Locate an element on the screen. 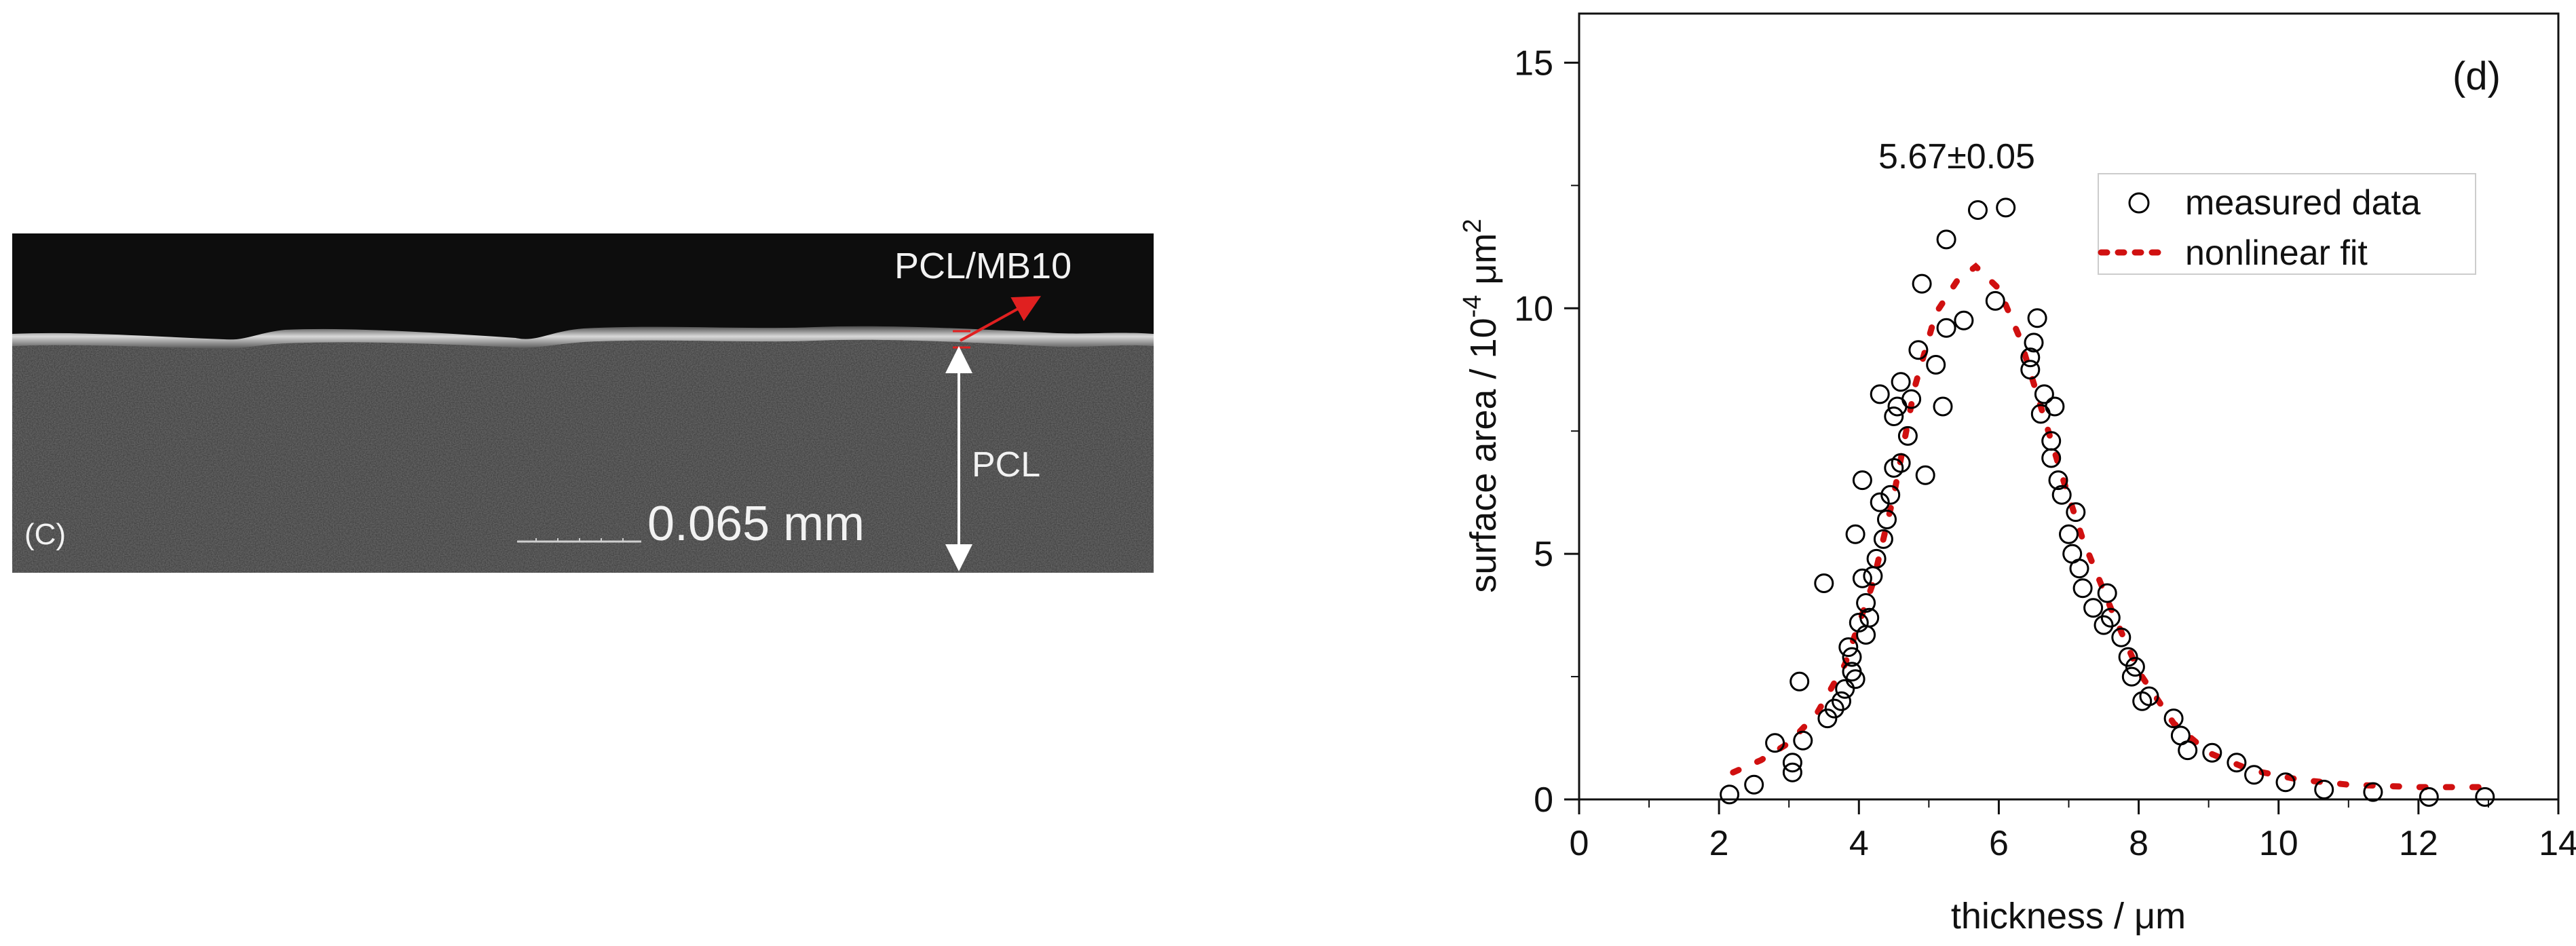  chart-panel-label: (d) is located at coordinates (2476, 76).